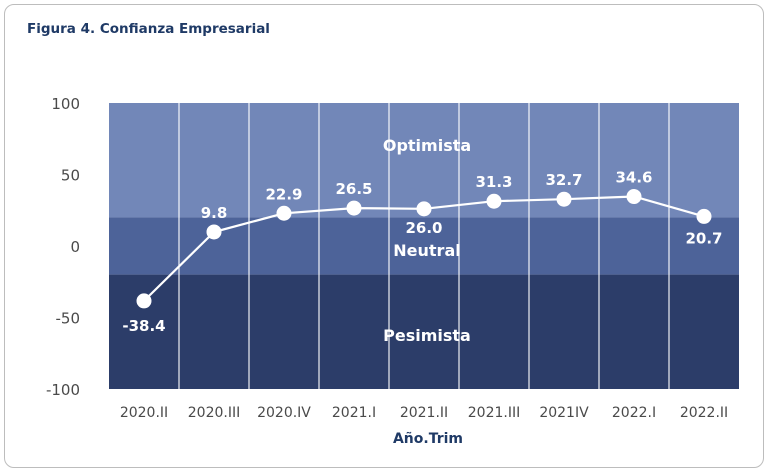 Image resolution: width=768 pixels, height=472 pixels. I want to click on x-tick-label: 2021.II, so click(424, 413).